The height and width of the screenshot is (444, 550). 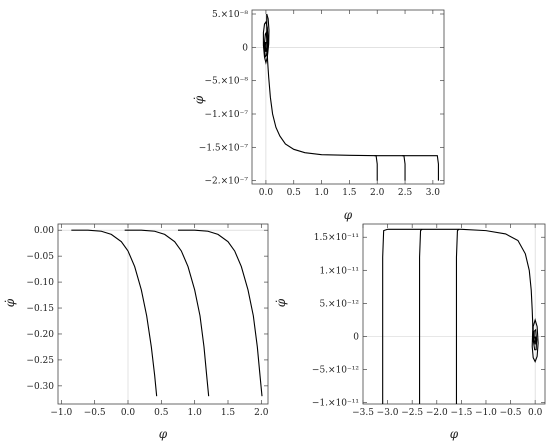 I want to click on y-tick-label: −1.5×10⁻⁷, so click(x=224, y=148).